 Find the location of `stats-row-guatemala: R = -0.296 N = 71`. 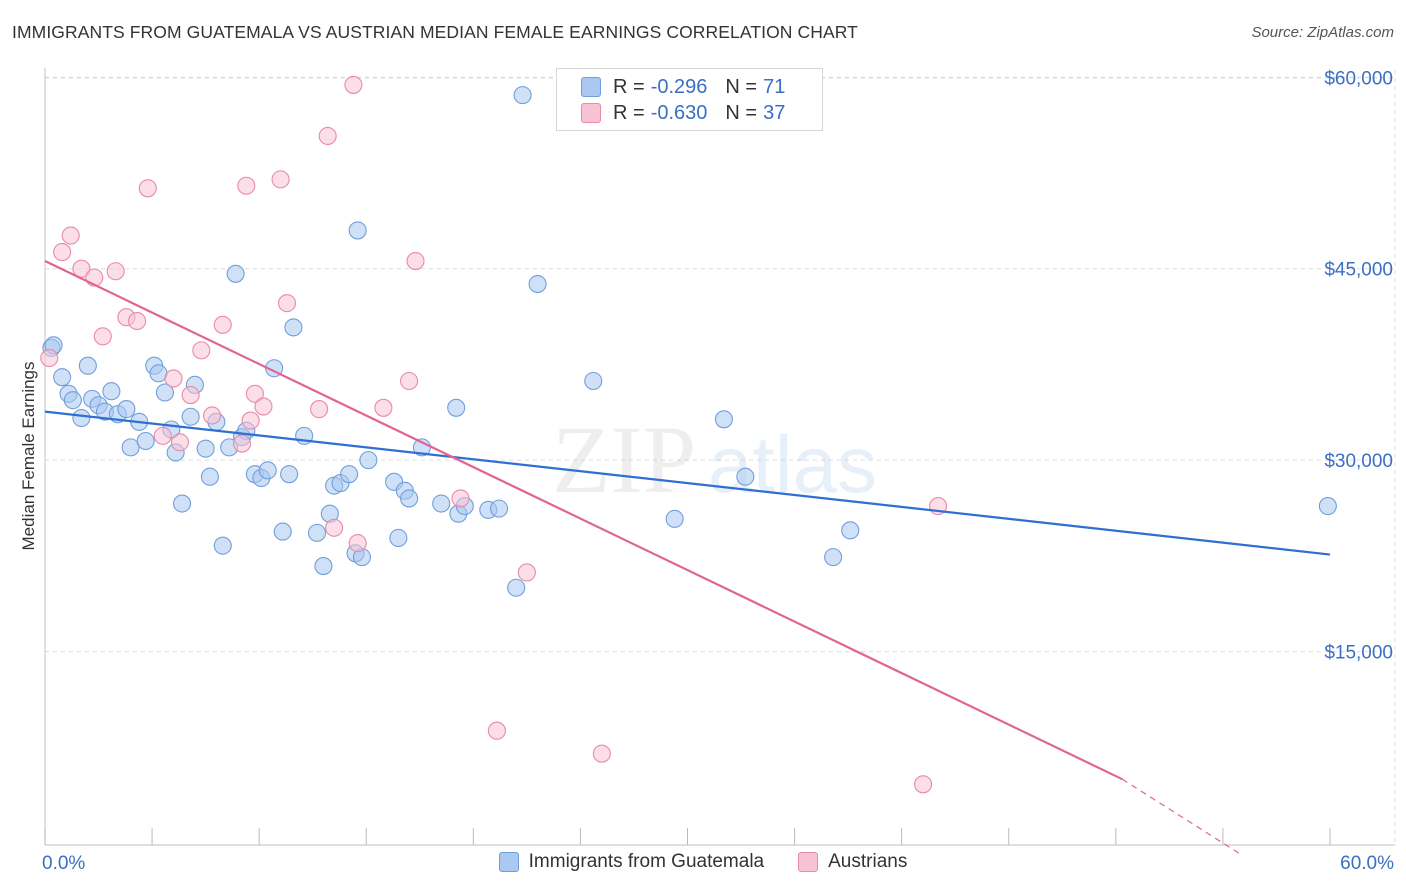

stats-row-guatemala: R = -0.296 N = 71 is located at coordinates (683, 87).